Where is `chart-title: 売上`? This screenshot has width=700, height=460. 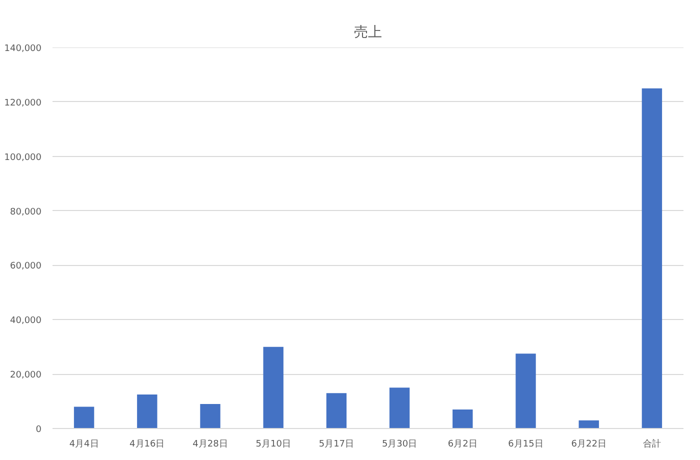
chart-title: 売上 is located at coordinates (368, 32).